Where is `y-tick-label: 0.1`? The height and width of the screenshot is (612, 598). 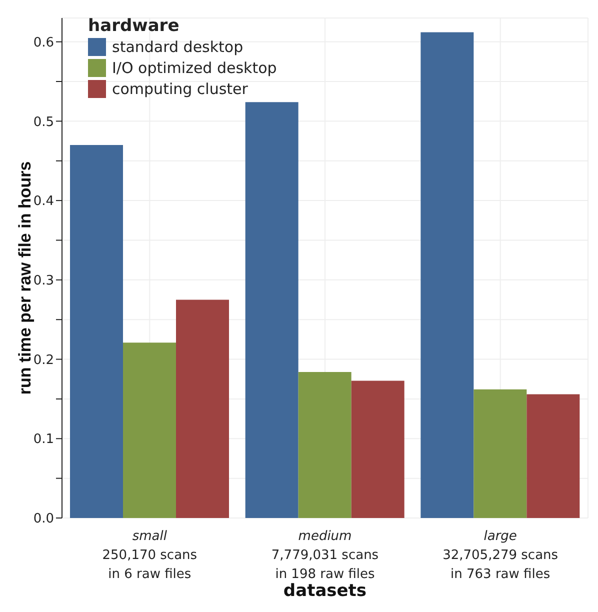
y-tick-label: 0.1 is located at coordinates (43, 440).